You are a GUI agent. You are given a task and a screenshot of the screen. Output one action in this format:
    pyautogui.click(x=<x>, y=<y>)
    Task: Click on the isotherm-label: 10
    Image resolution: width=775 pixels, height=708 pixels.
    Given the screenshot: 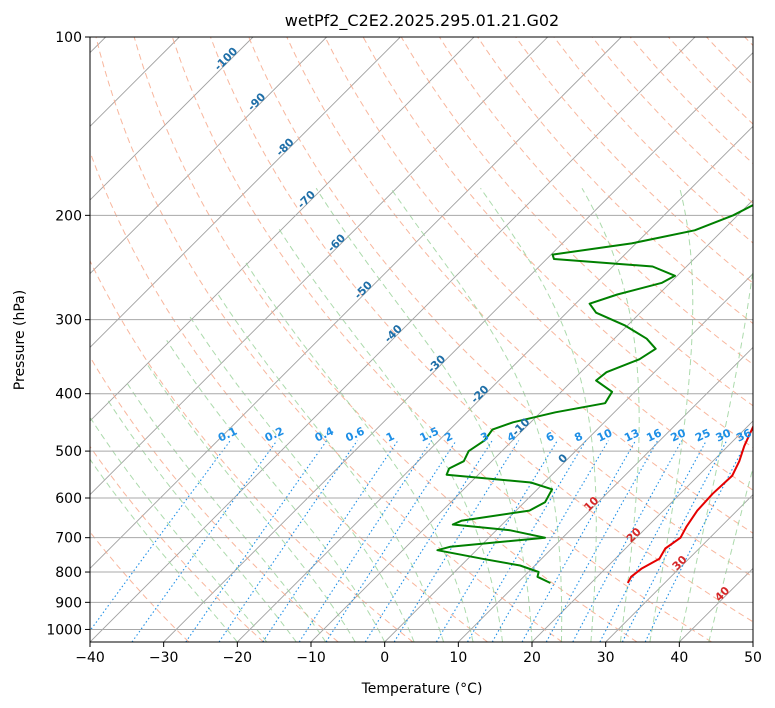 What is the action you would take?
    pyautogui.click(x=591, y=504)
    